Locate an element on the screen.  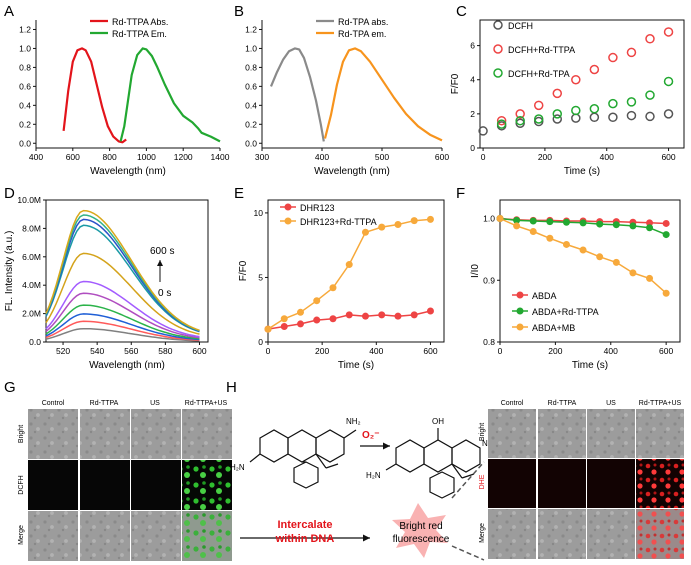
chart-b-xtick-label: 300 is located at coordinates (262, 157).